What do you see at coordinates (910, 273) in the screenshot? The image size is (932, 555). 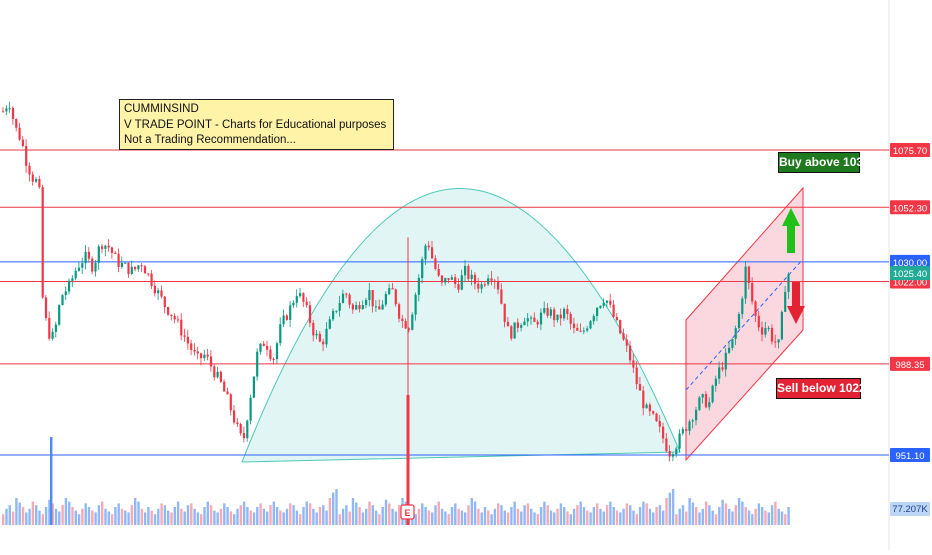 I see `last-price-label: 1025.40` at bounding box center [910, 273].